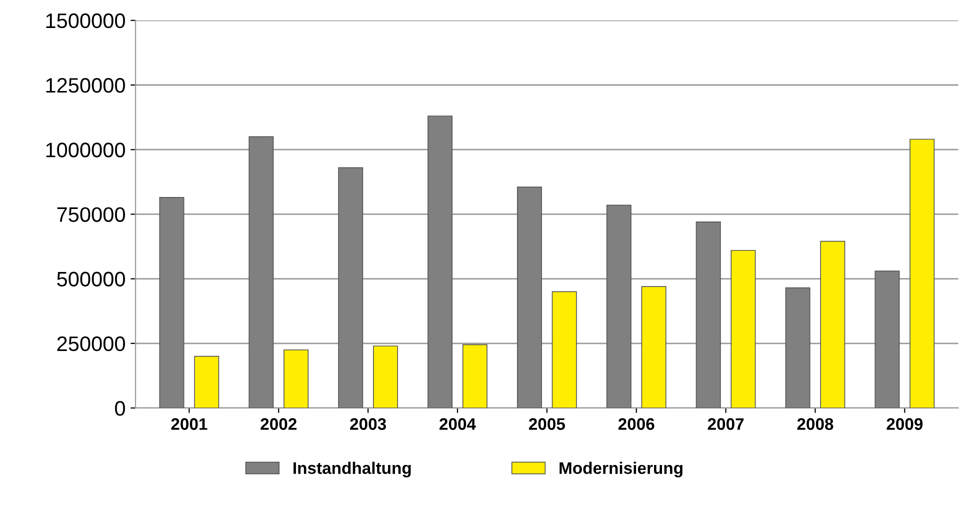 Image resolution: width=968 pixels, height=510 pixels. What do you see at coordinates (278, 424) in the screenshot?
I see `x-tick-label: 2002` at bounding box center [278, 424].